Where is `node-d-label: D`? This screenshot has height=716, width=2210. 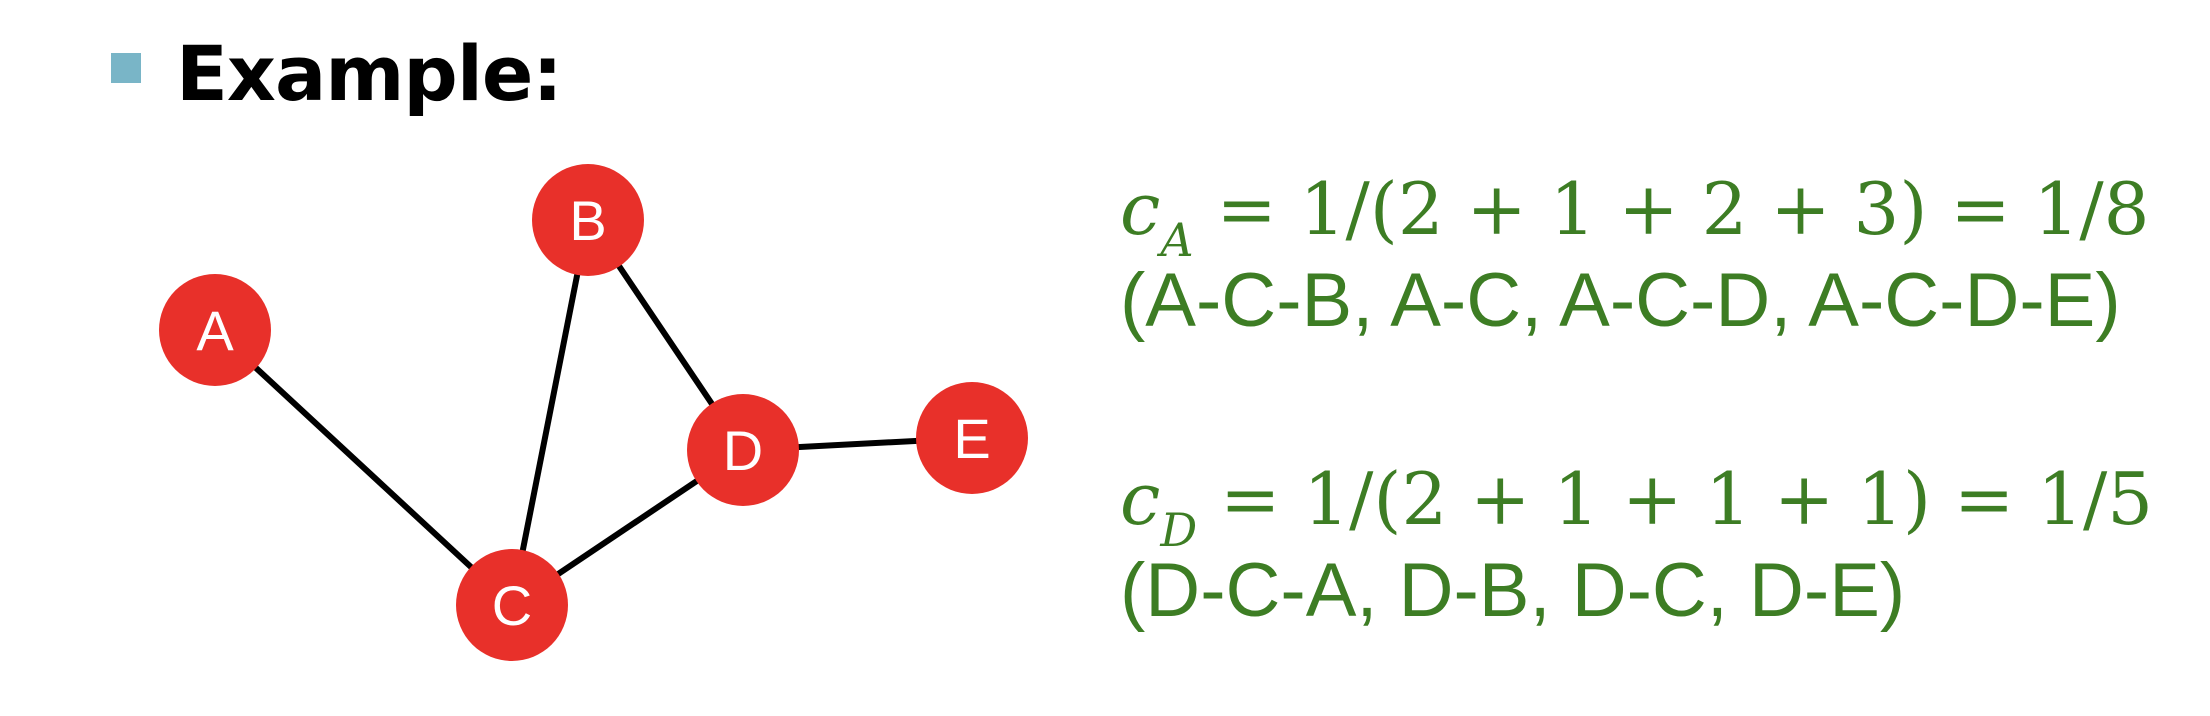 node-d-label: D is located at coordinates (743, 450).